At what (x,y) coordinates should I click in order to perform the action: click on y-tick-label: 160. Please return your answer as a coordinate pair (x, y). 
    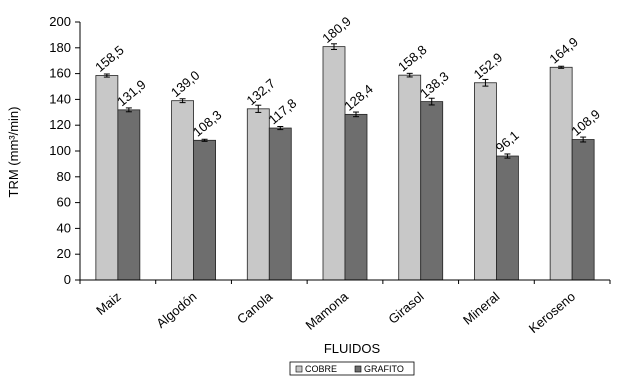
    Looking at the image, I should click on (60, 73).